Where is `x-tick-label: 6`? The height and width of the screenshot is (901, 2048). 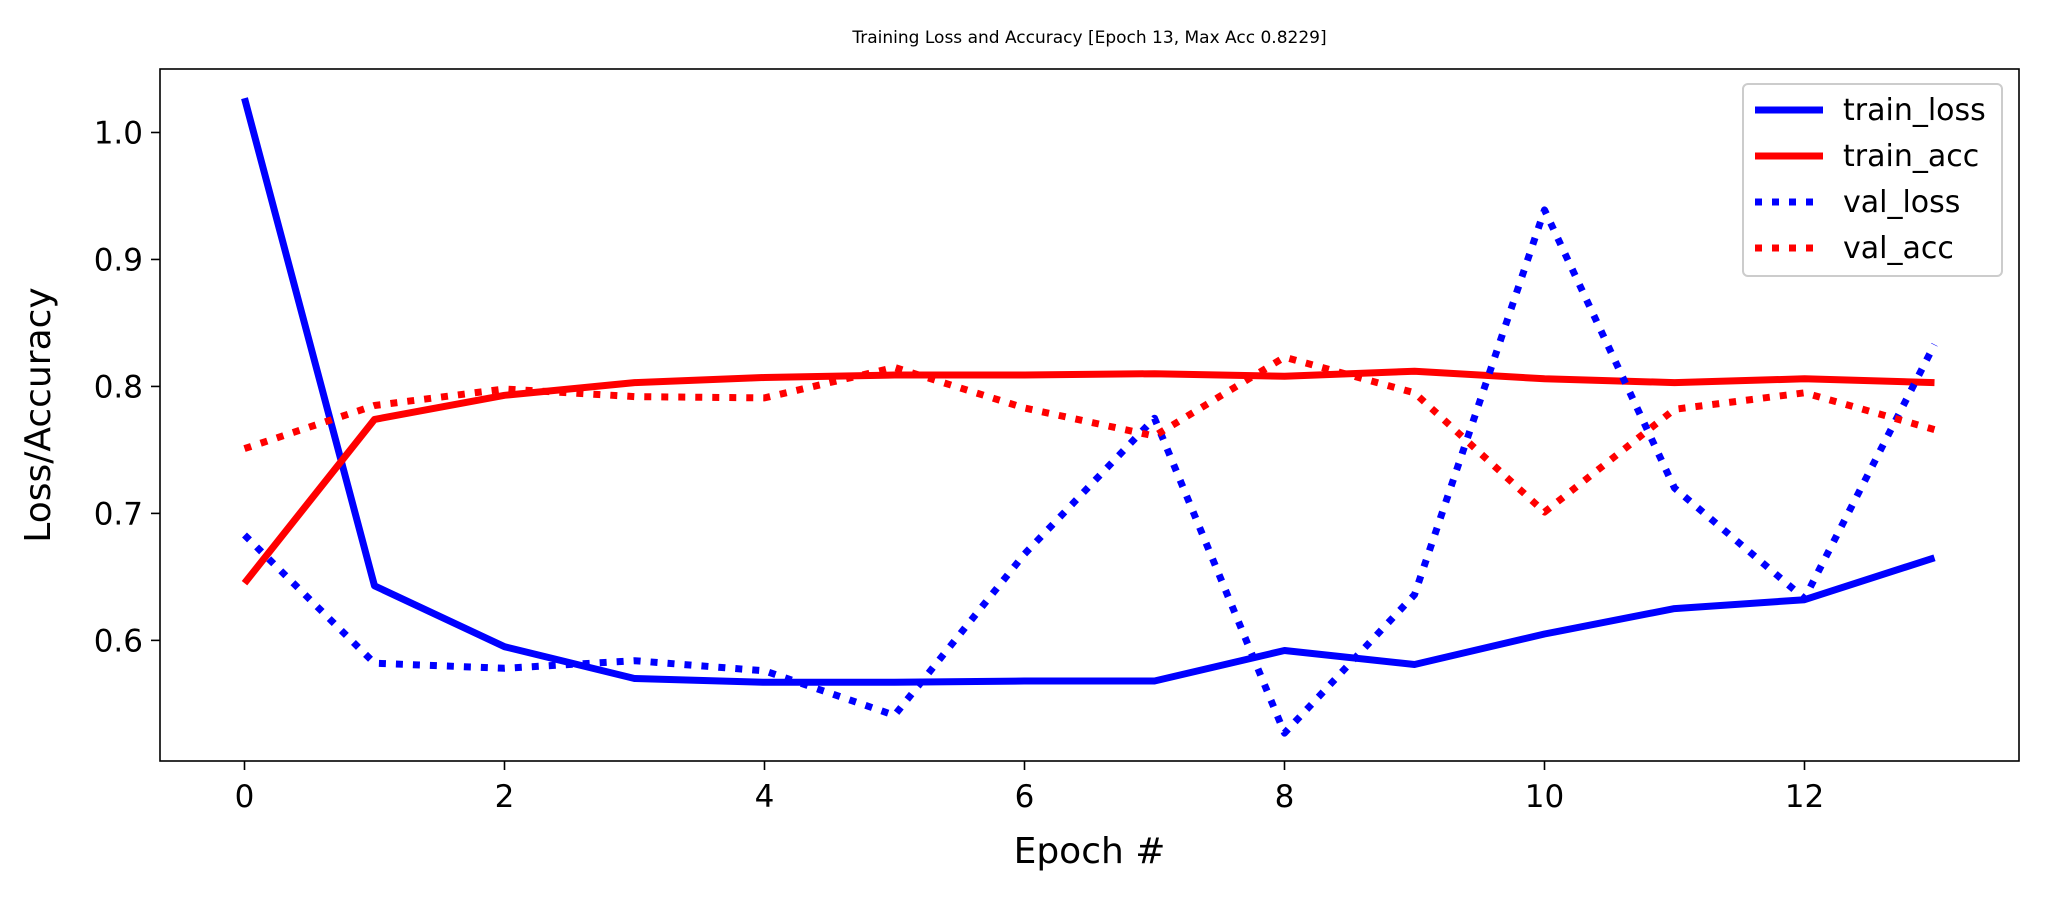
x-tick-label: 6 is located at coordinates (1025, 797).